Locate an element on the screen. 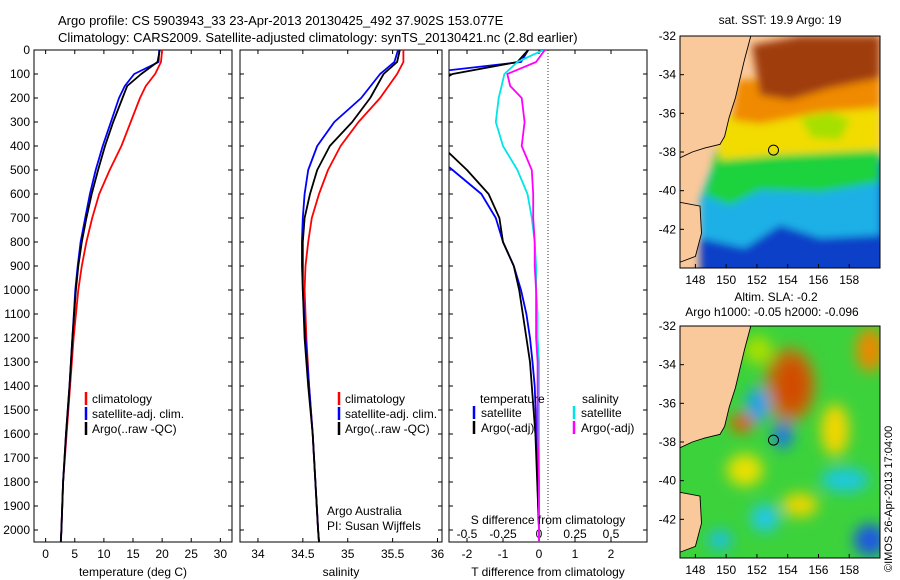  legend-label-t-satellite: satellite is located at coordinates (501, 413).